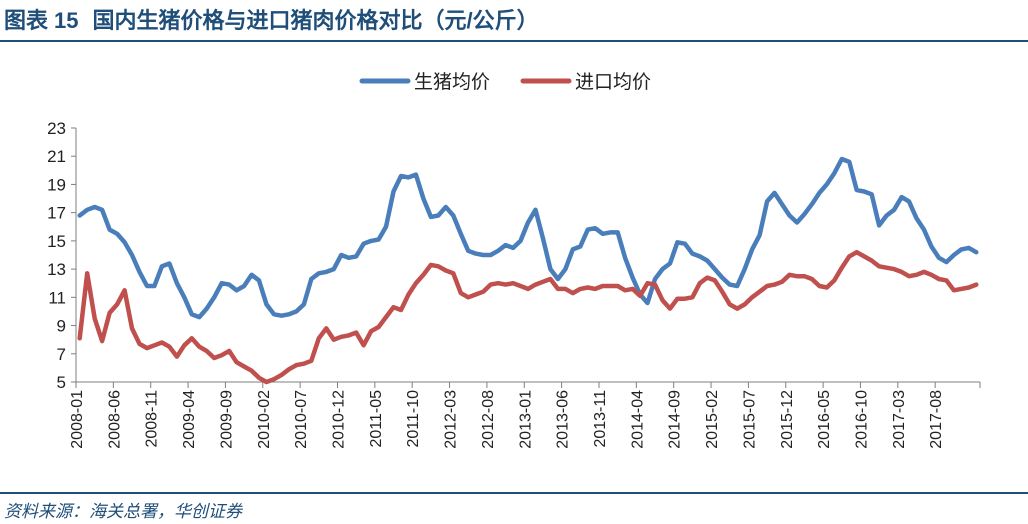 This screenshot has height=524, width=1028. I want to click on x-tick-label: 2010-07, so click(301, 419).